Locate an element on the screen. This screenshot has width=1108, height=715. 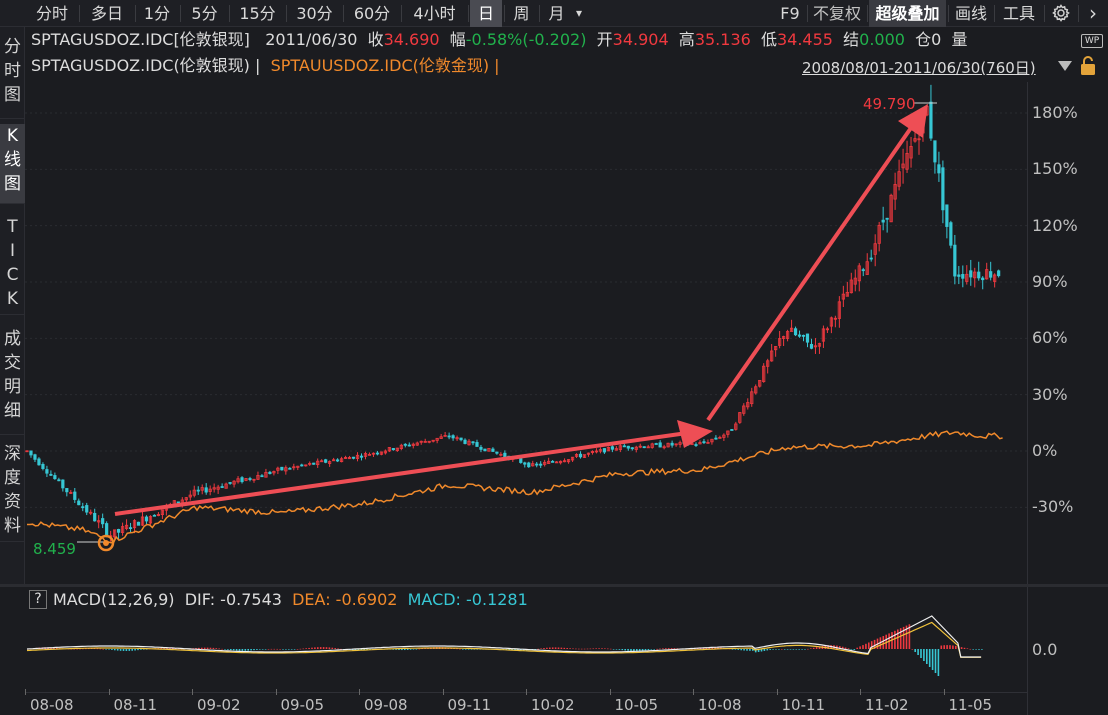
close-value: 34.690 is located at coordinates (411, 39).